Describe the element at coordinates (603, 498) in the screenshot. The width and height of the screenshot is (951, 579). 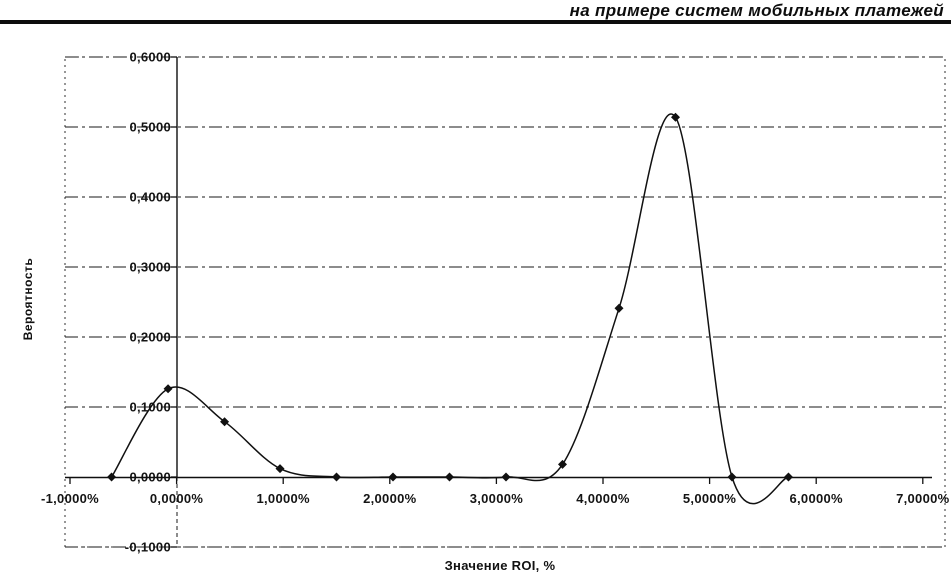
I see `x-tick-label: 4,0000%` at that location.